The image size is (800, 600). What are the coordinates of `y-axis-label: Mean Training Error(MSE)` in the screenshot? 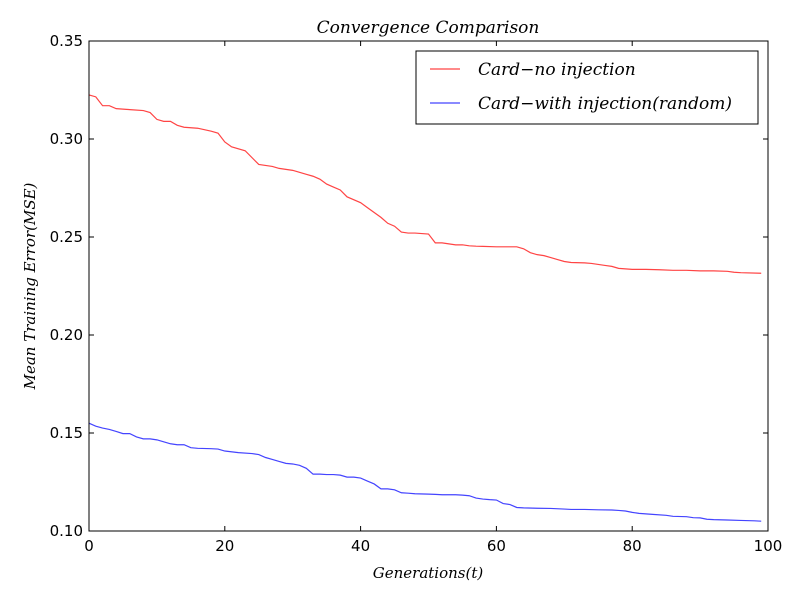 It's located at (30, 286).